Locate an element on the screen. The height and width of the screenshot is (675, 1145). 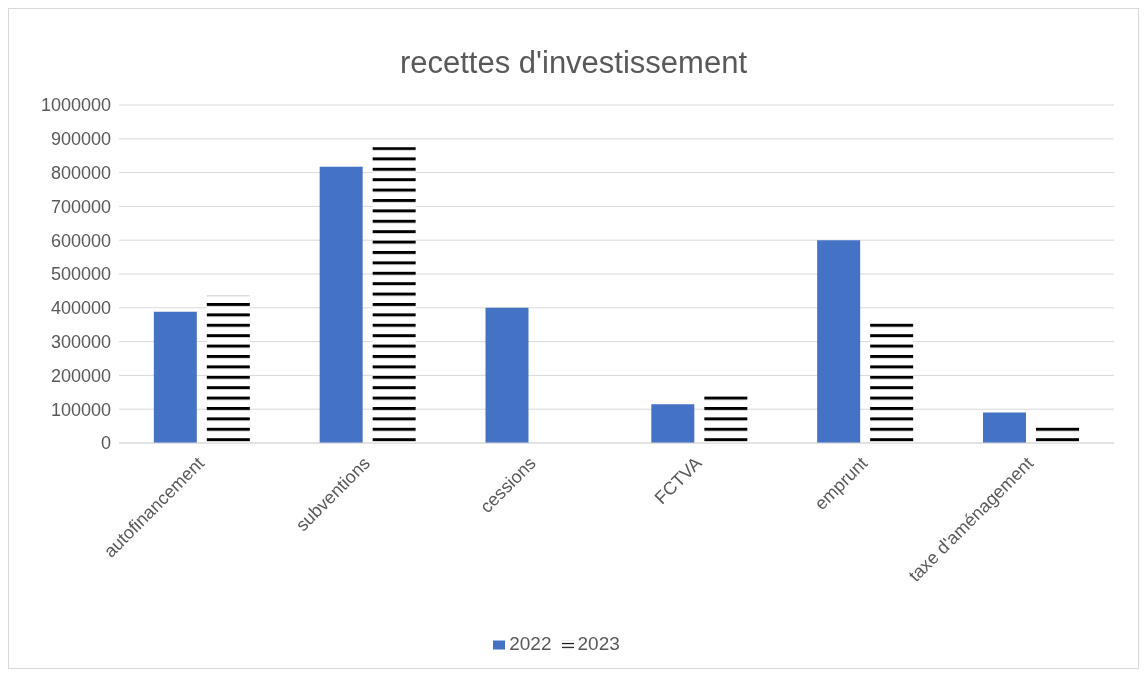
y-tick-label: 900000 is located at coordinates (80, 139).